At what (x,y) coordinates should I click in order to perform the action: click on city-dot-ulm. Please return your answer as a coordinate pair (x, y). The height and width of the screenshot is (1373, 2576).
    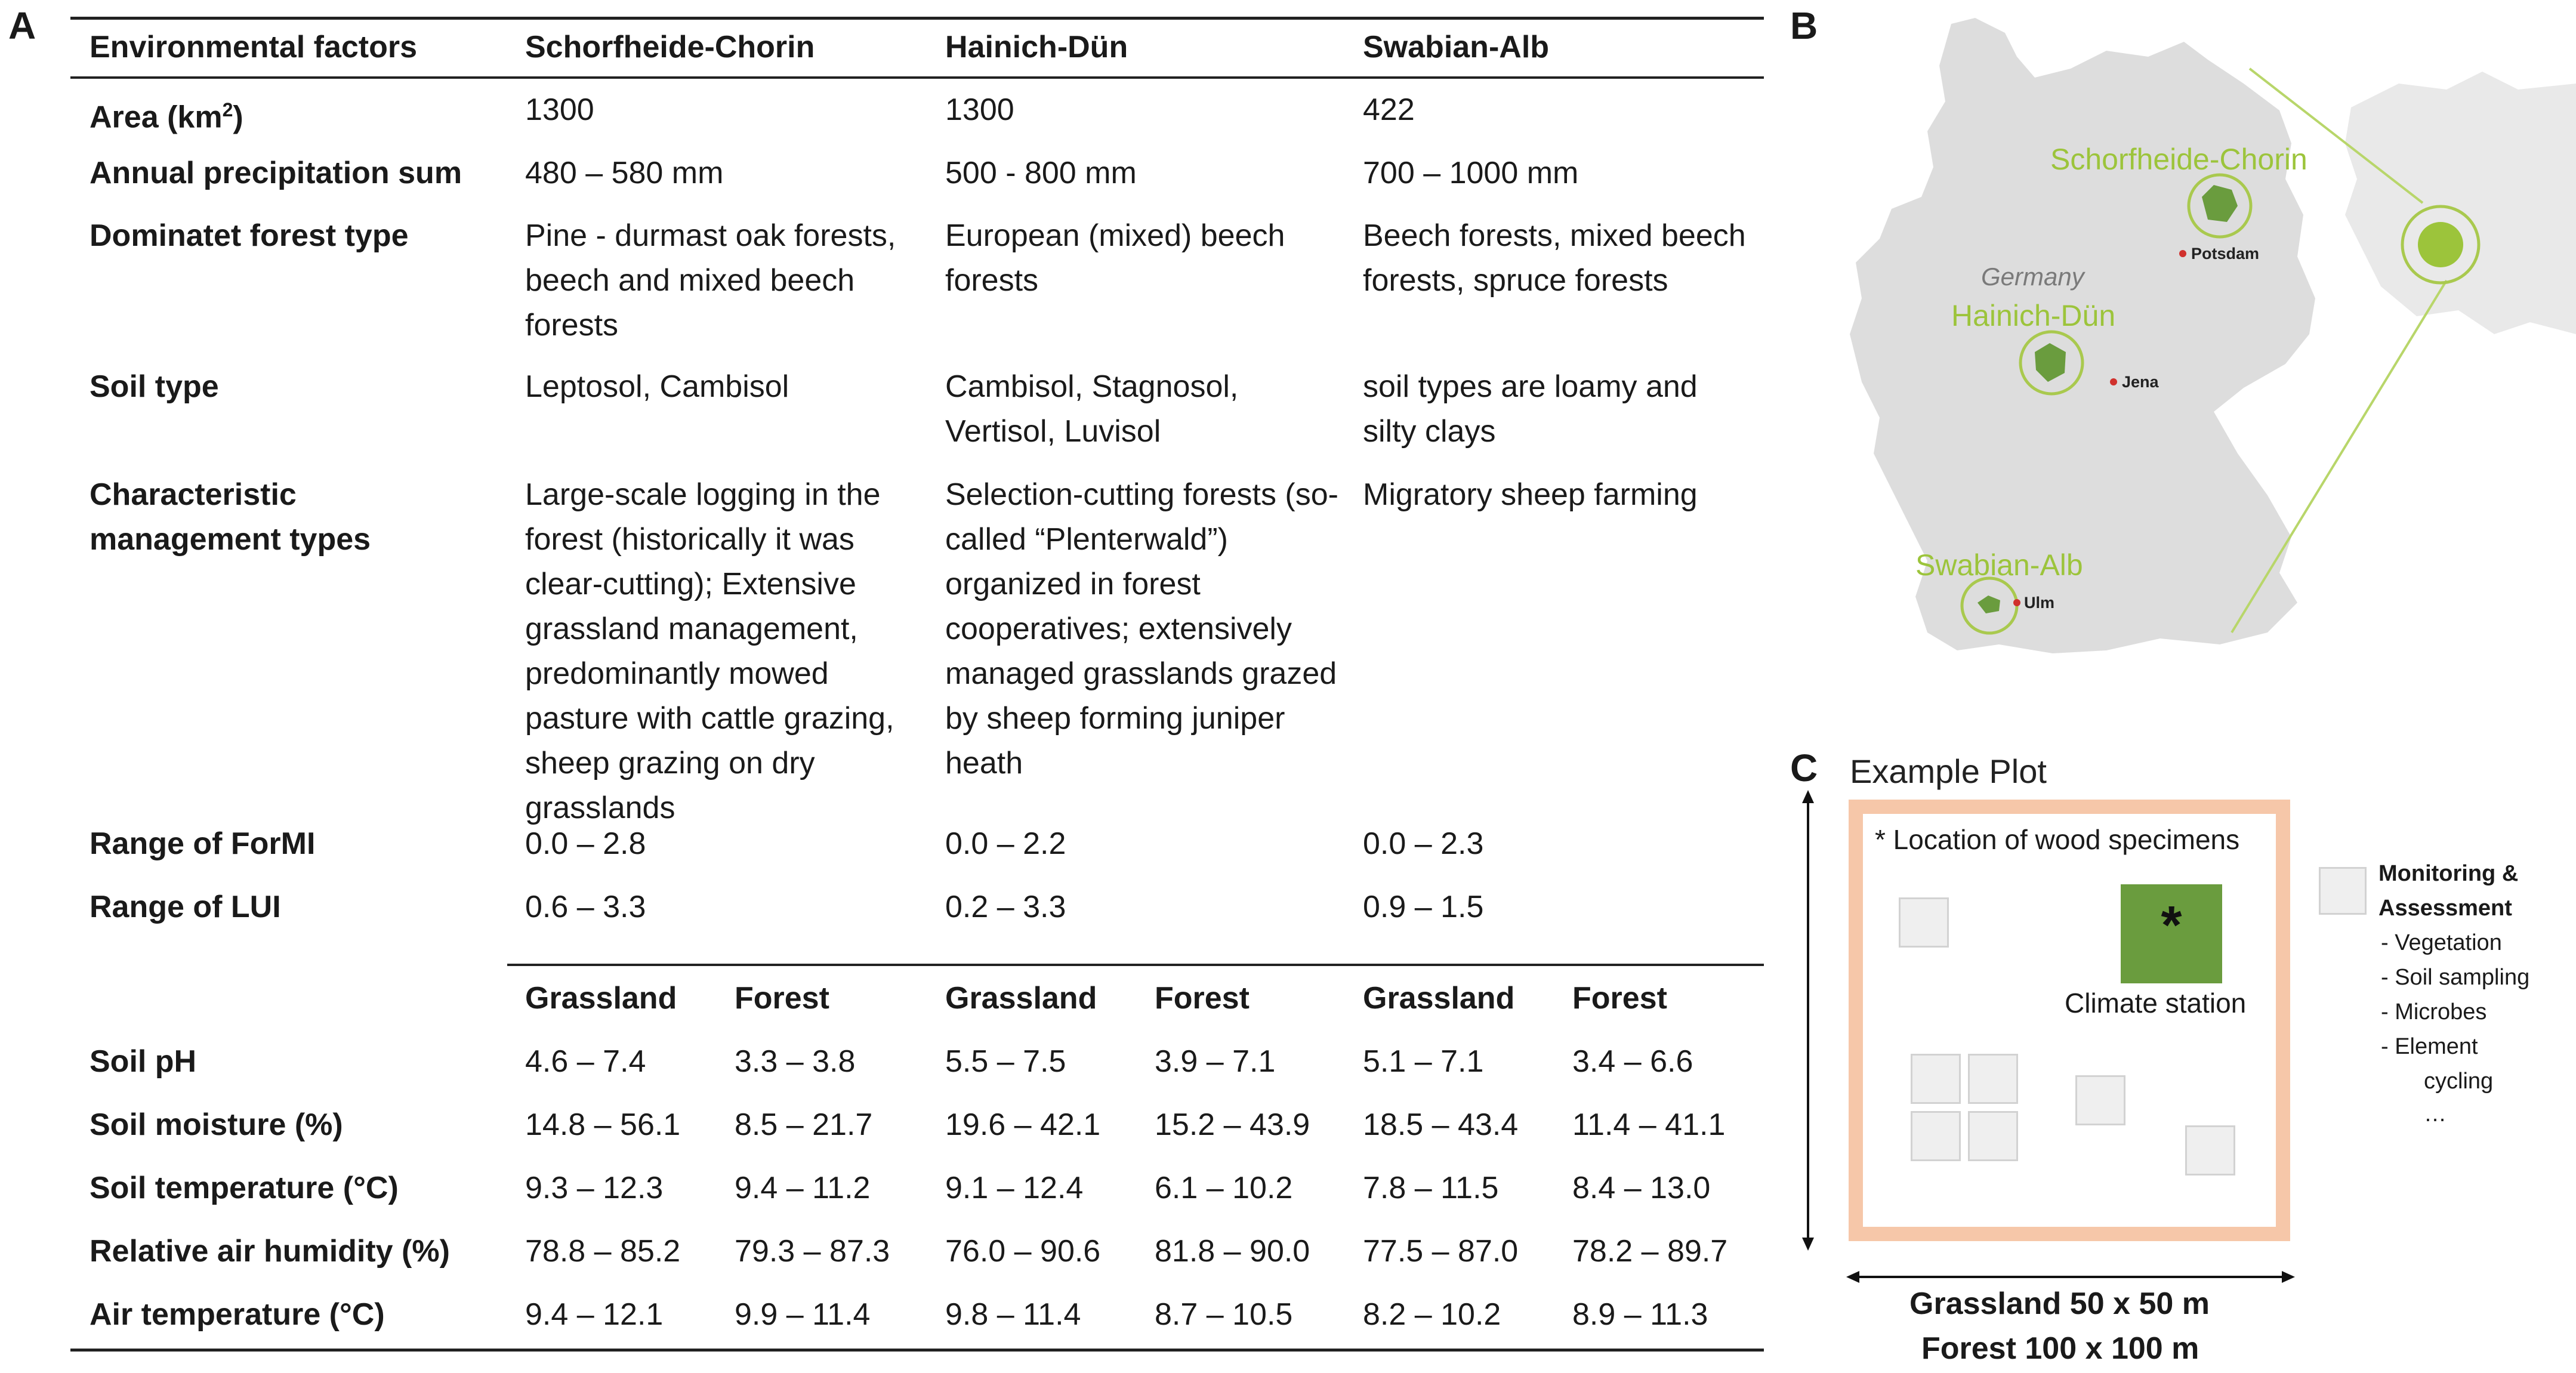
    Looking at the image, I should click on (2017, 603).